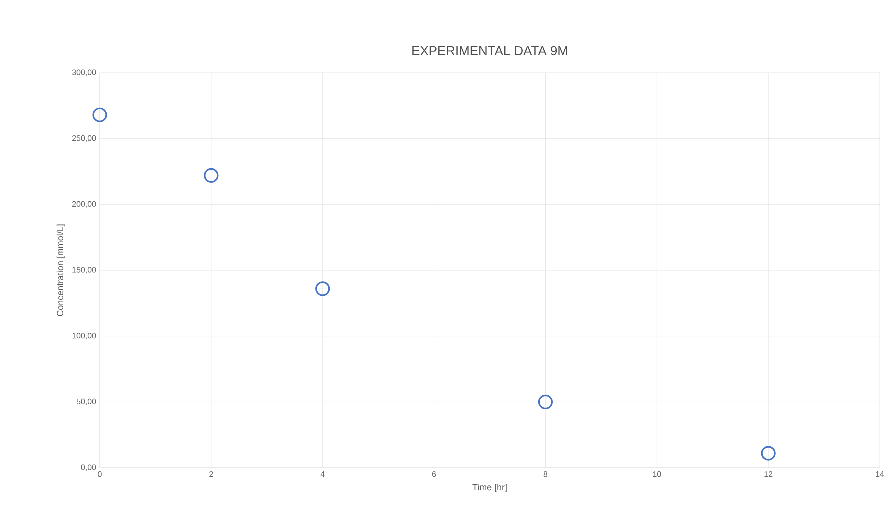 This screenshot has width=894, height=532. I want to click on chart-title: EXPERIMENTAL DATA 9M, so click(490, 51).